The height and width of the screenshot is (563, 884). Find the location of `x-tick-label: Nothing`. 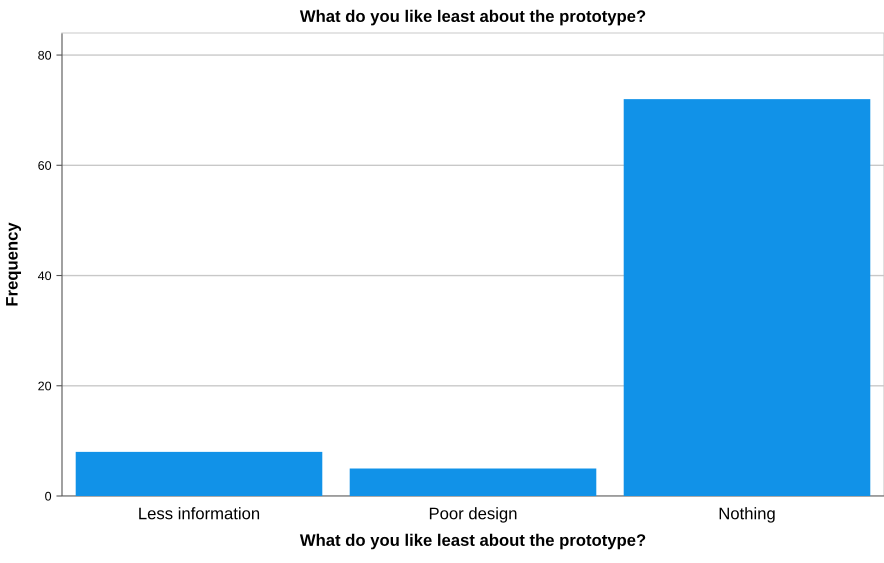

x-tick-label: Nothing is located at coordinates (747, 515).